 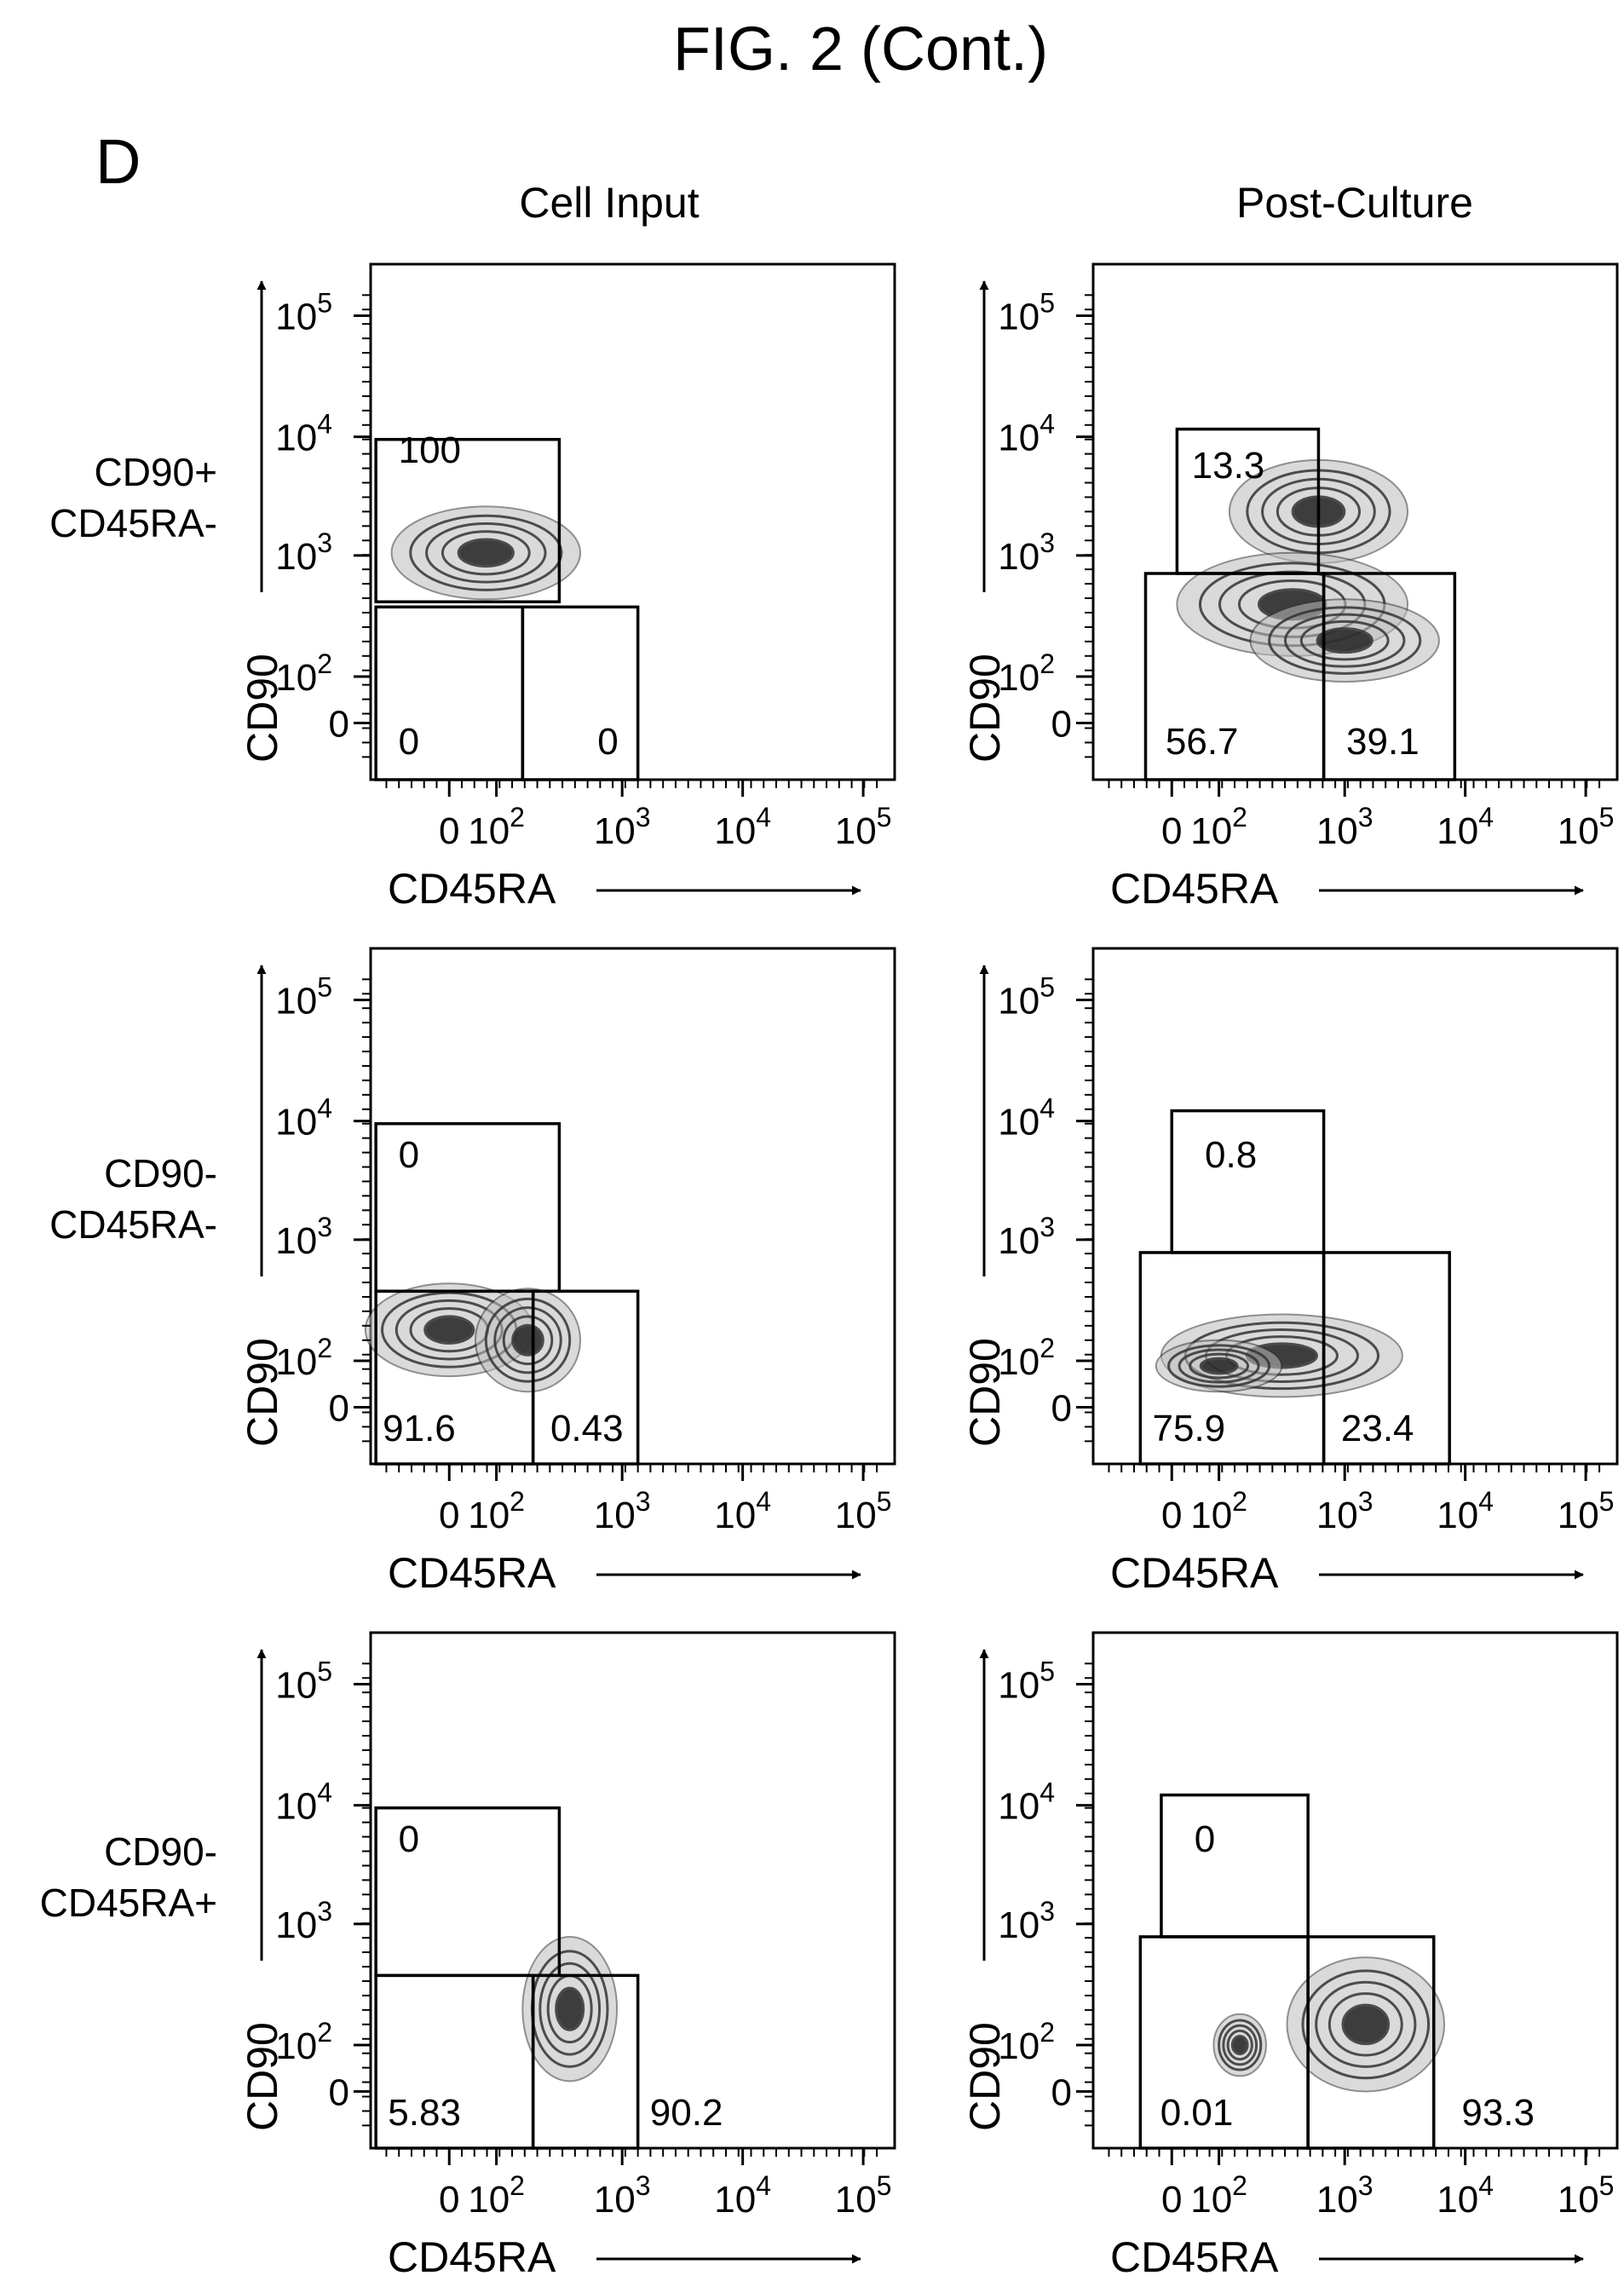 I want to click on row-label-2-line-2: CD45RA-, so click(x=133, y=1224).